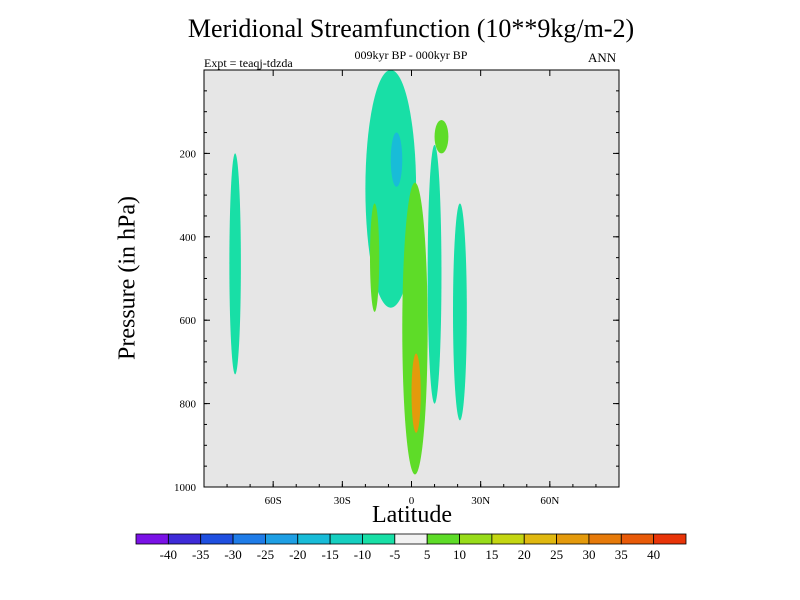  I want to click on x-tick-label: 60N, so click(549, 501).